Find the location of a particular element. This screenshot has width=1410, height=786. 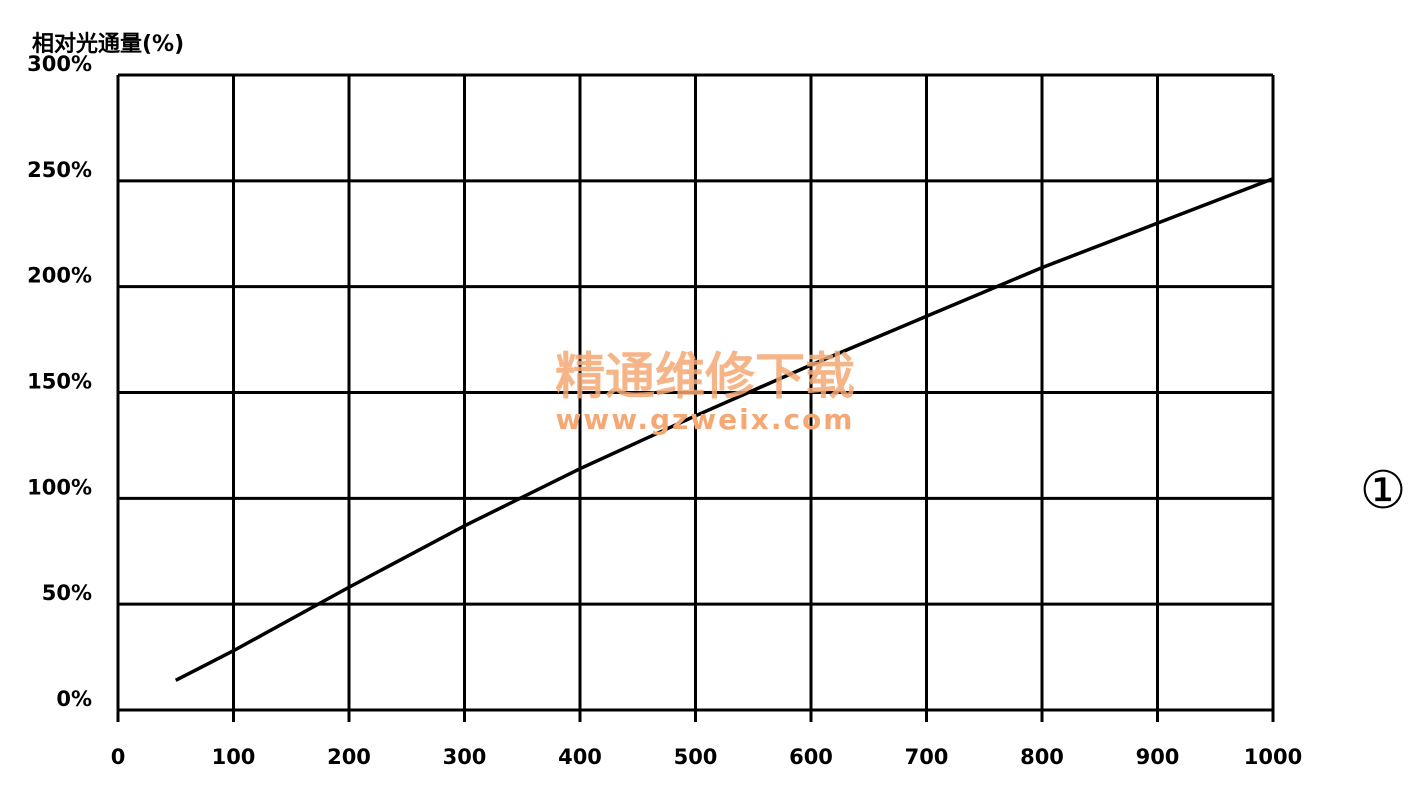

x-tick-label: 900 is located at coordinates (1158, 757).